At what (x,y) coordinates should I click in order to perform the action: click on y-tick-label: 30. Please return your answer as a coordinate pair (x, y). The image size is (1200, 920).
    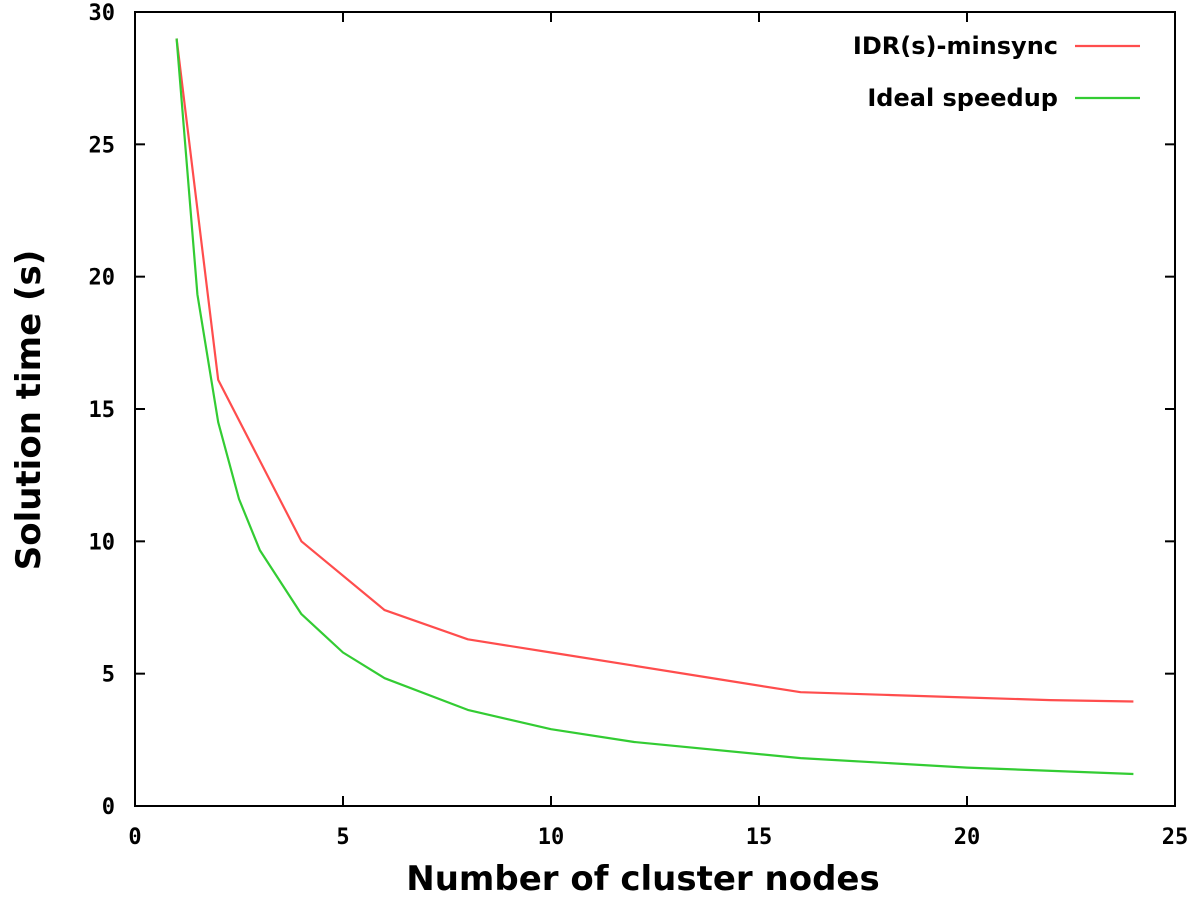
    Looking at the image, I should click on (102, 13).